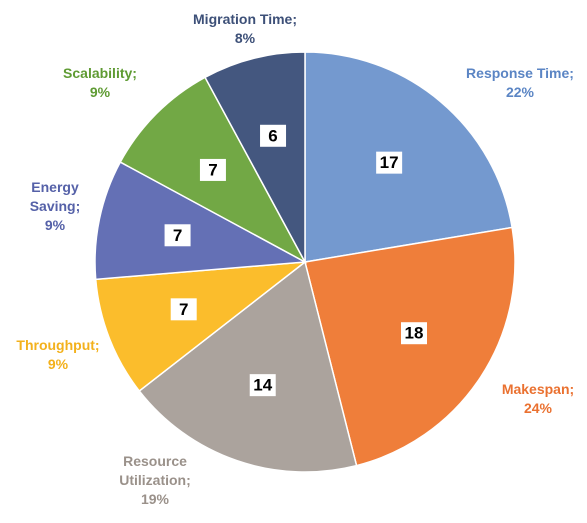 The height and width of the screenshot is (523, 587). What do you see at coordinates (538, 408) in the screenshot?
I see `percent-label: 24%` at bounding box center [538, 408].